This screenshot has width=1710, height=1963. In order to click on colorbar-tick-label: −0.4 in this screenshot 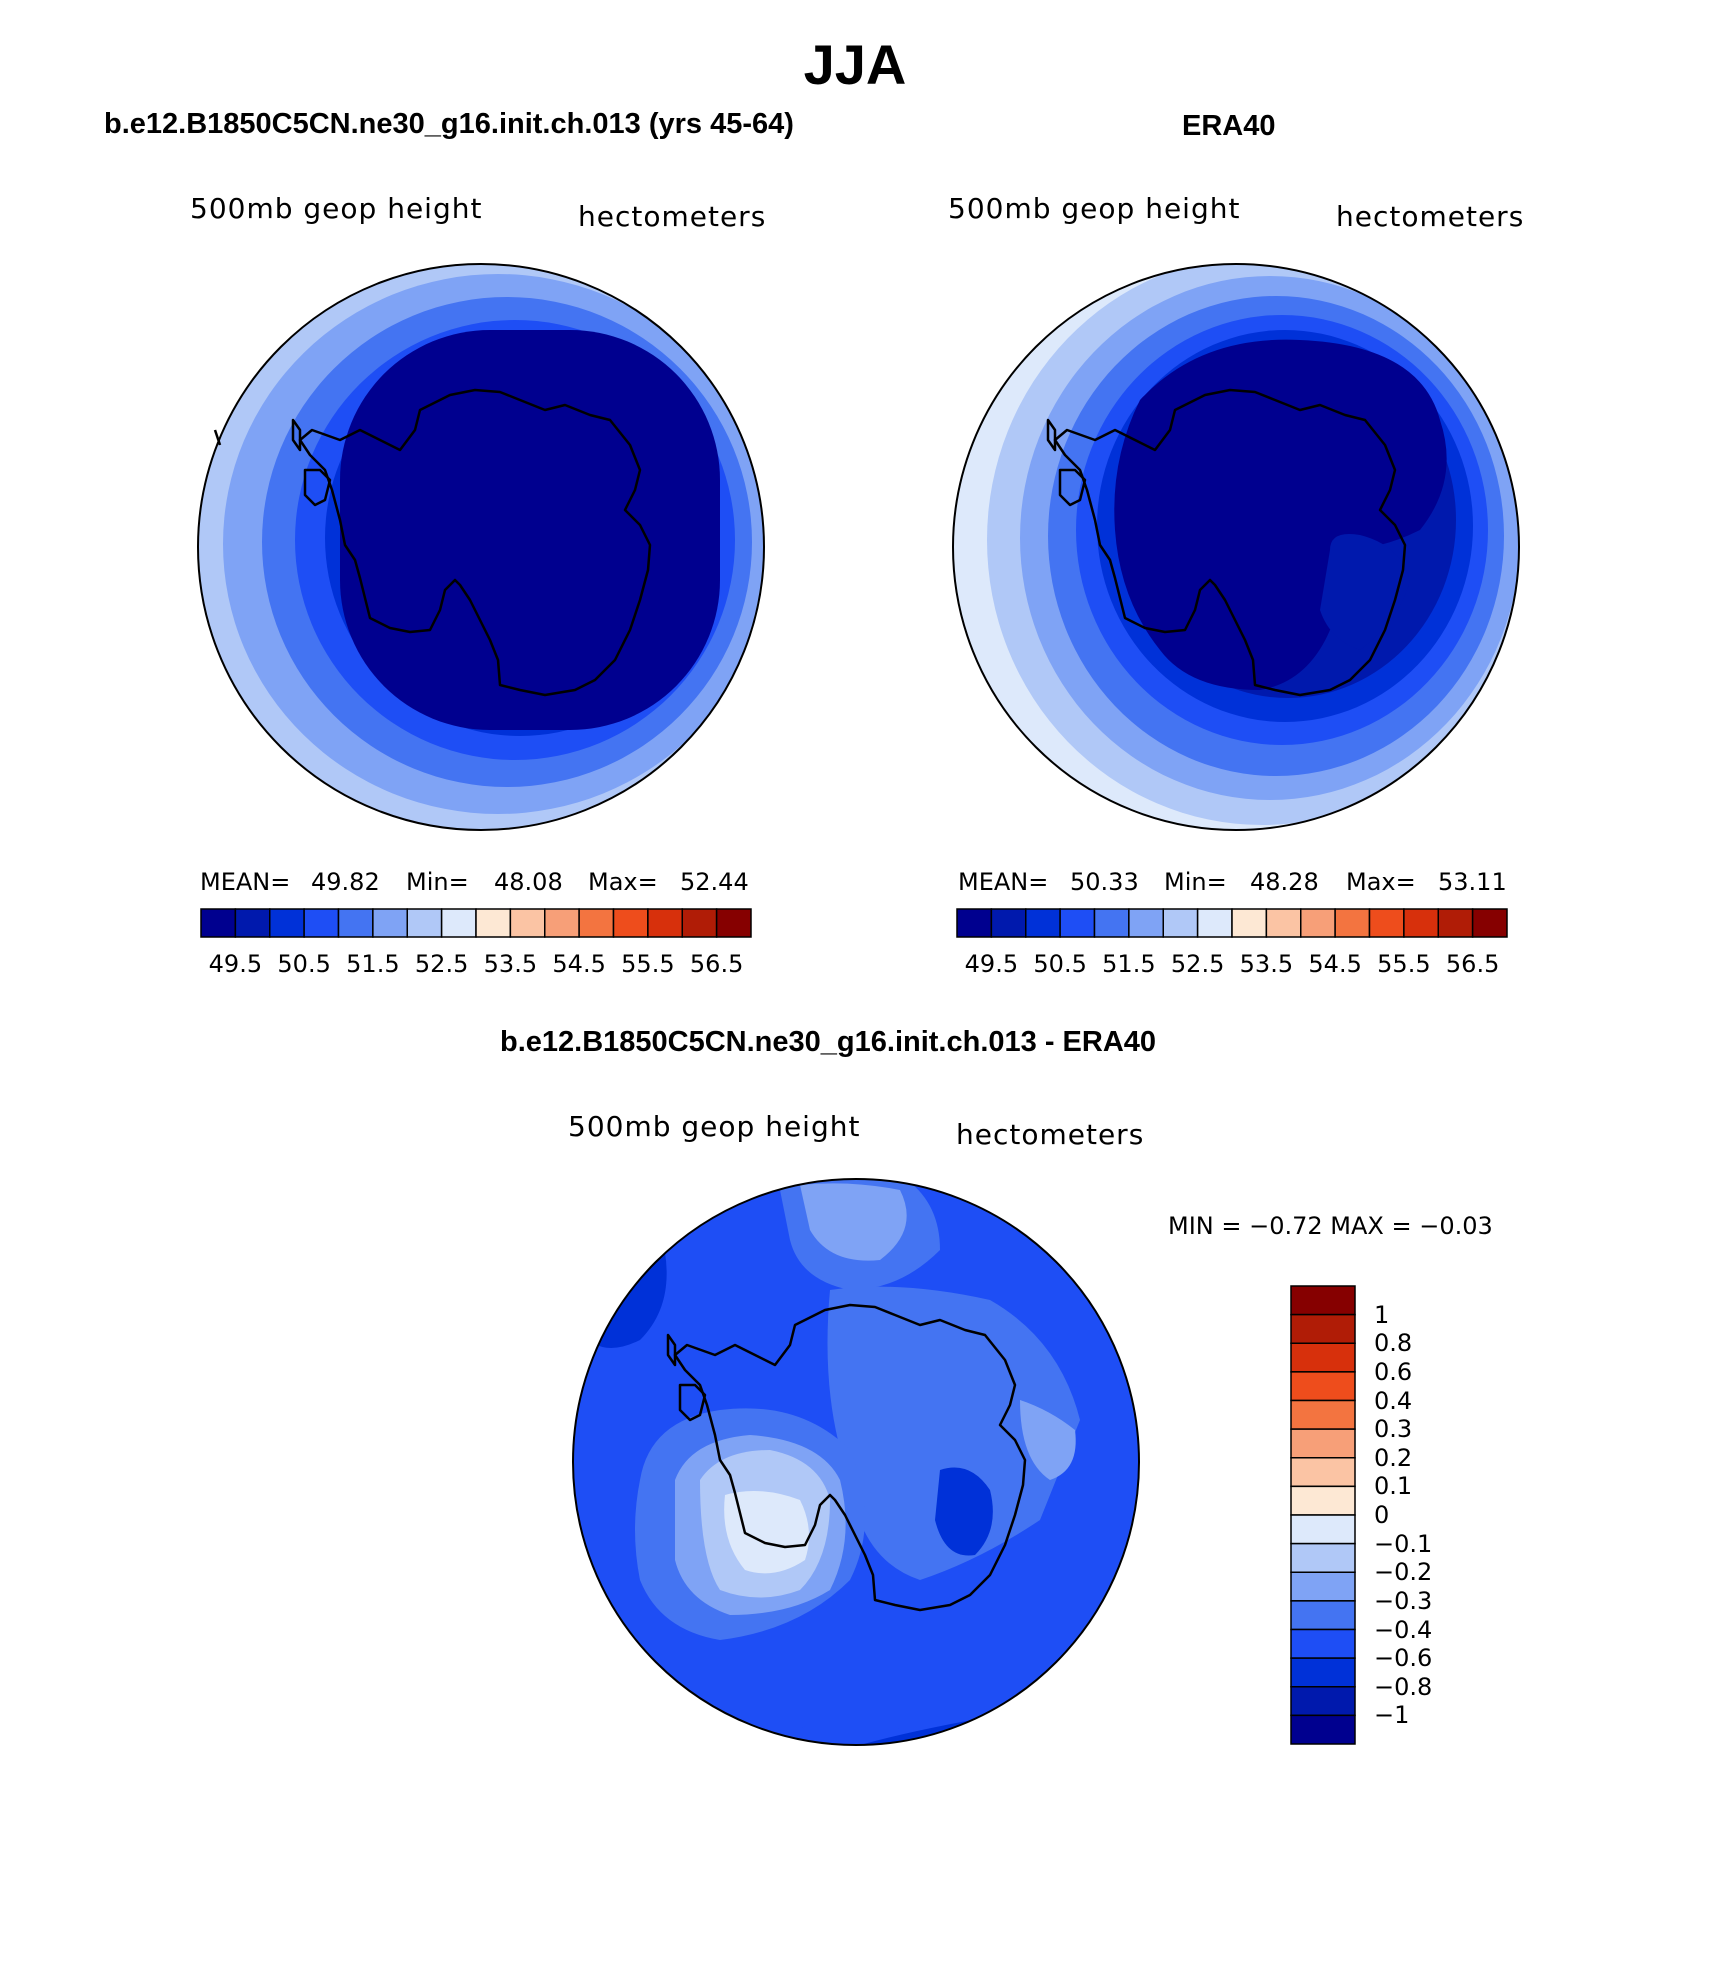, I will do `click(1403, 1629)`.